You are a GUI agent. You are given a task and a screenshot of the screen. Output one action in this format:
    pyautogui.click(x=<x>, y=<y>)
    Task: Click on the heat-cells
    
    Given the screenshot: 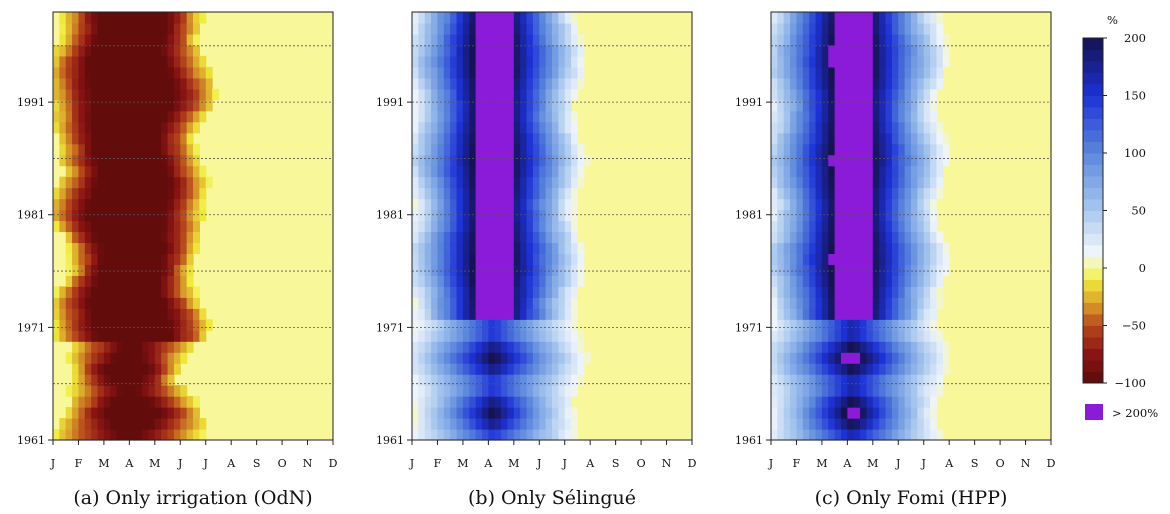 What is the action you would take?
    pyautogui.click(x=501, y=226)
    